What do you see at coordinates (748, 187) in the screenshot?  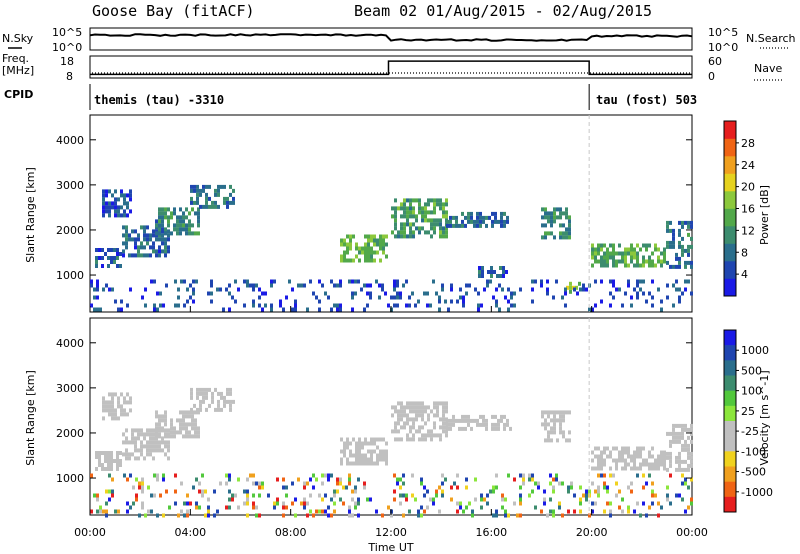 I see `power-colorbar-tick-label: 20` at bounding box center [748, 187].